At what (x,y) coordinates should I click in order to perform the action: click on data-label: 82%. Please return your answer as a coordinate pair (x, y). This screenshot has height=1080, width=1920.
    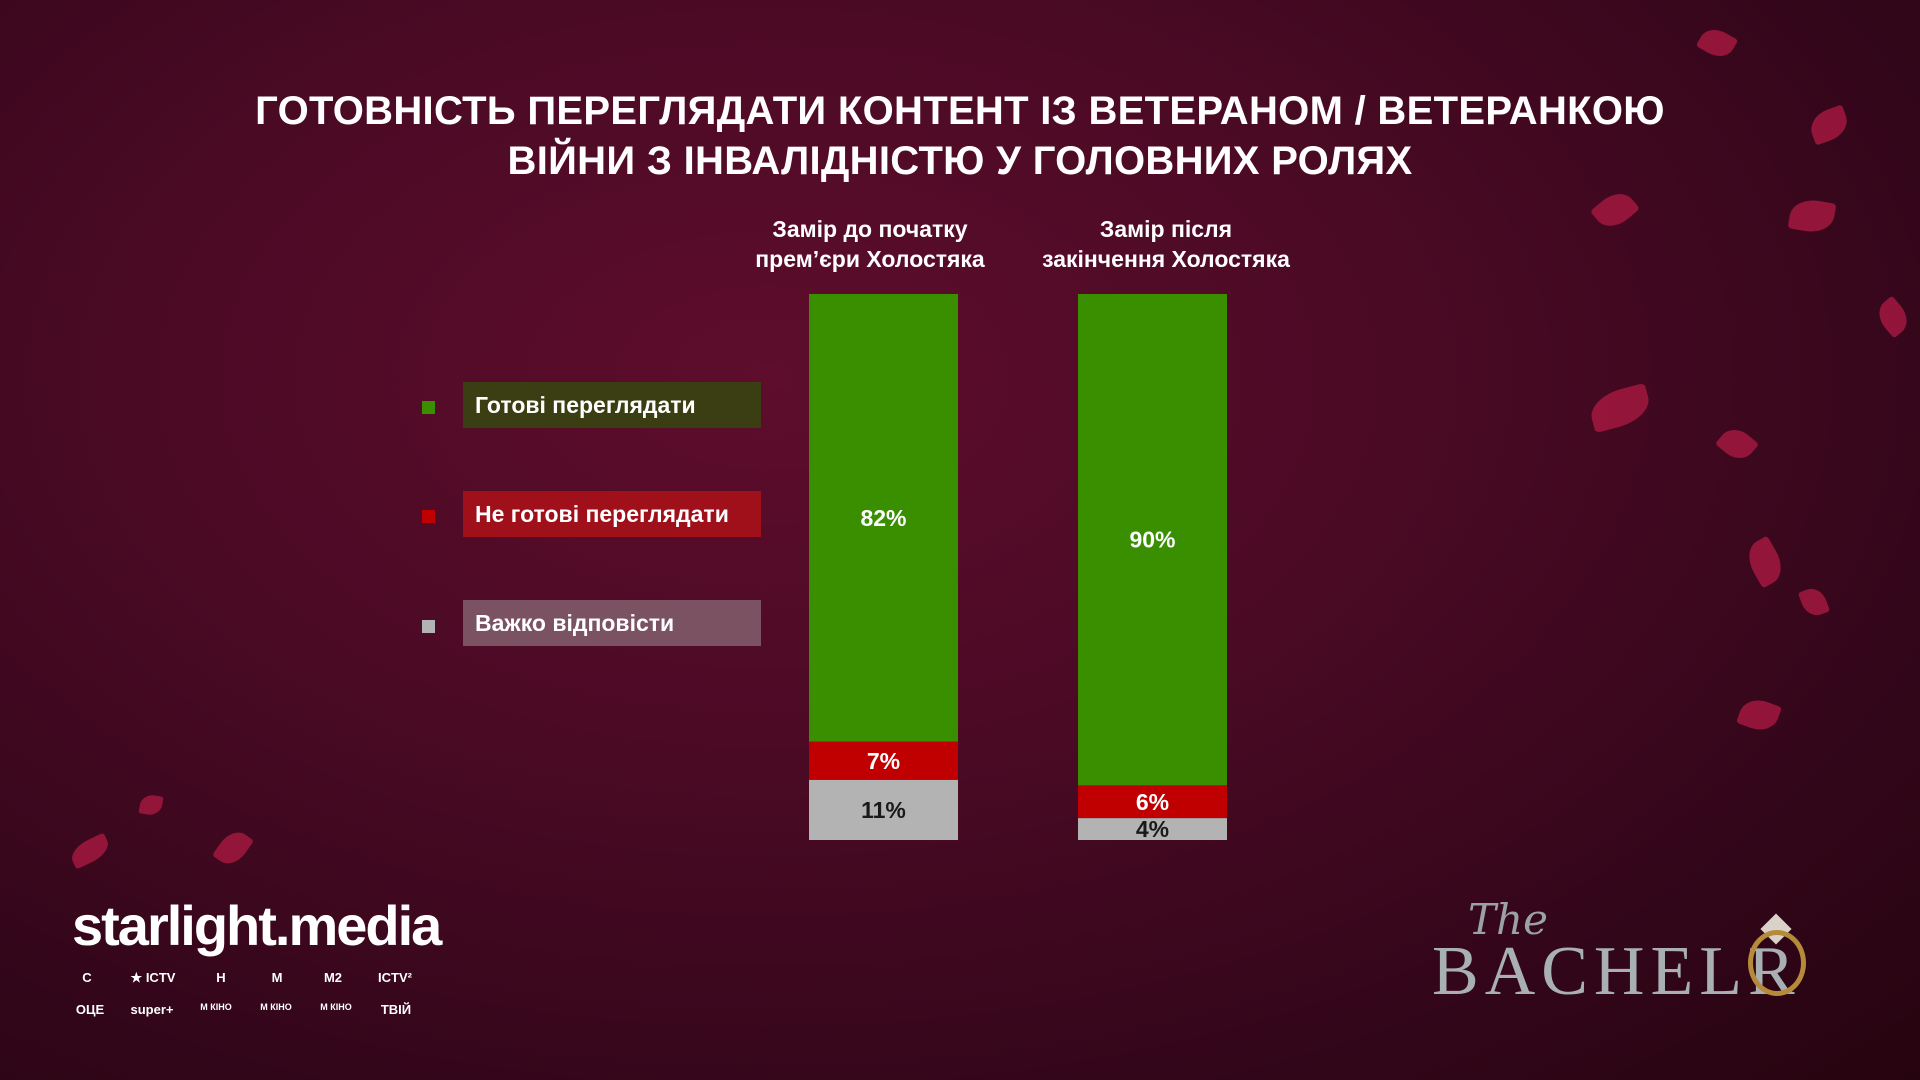
    Looking at the image, I should click on (883, 518).